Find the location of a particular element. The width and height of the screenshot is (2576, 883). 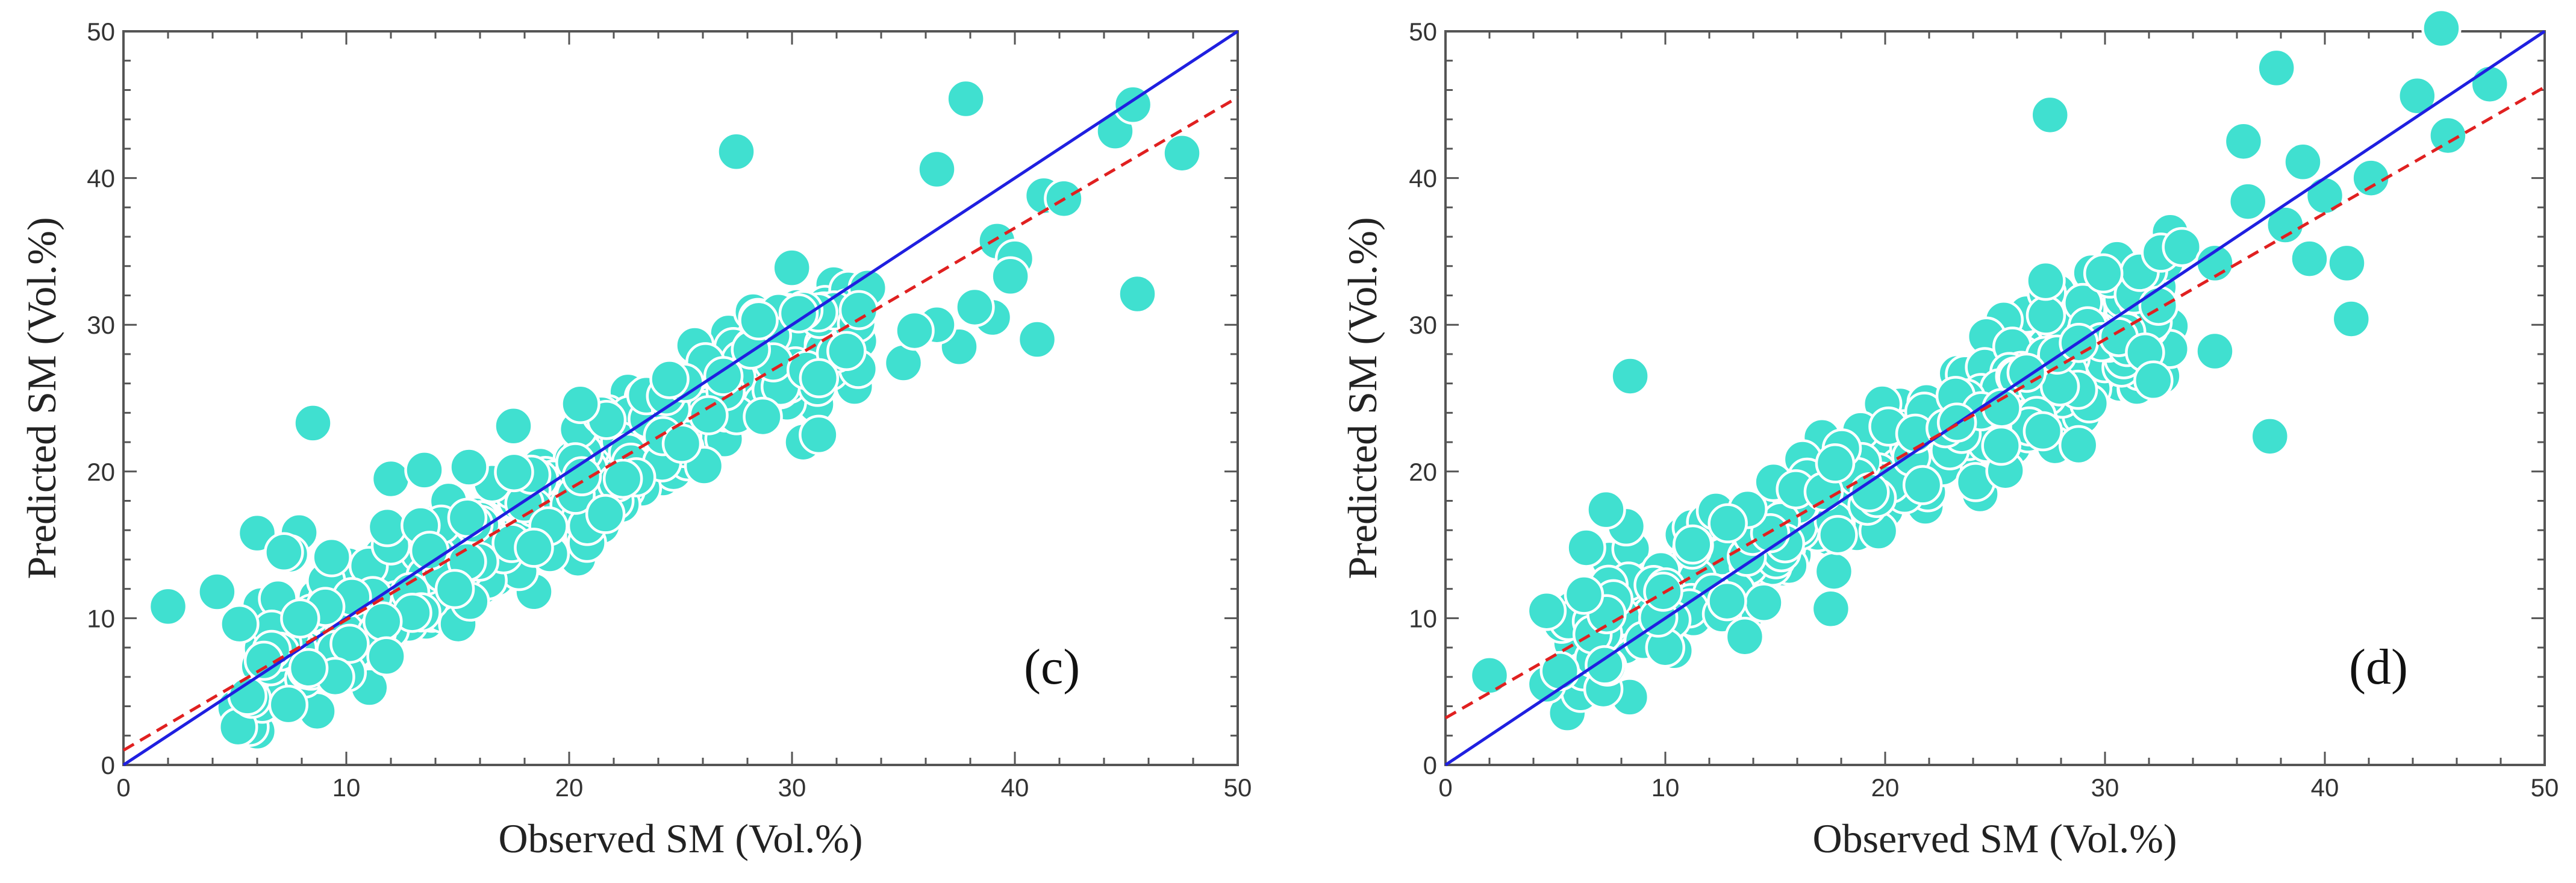

y-tick-label: 30 is located at coordinates (101, 325).